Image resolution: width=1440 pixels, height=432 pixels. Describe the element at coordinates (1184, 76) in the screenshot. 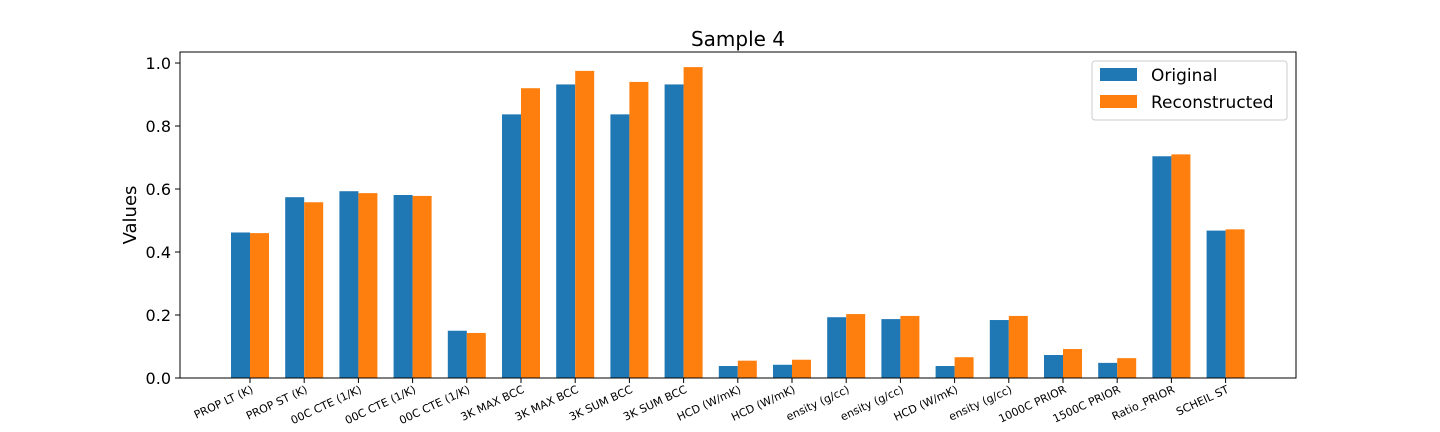

I see `legend-label: Original` at that location.